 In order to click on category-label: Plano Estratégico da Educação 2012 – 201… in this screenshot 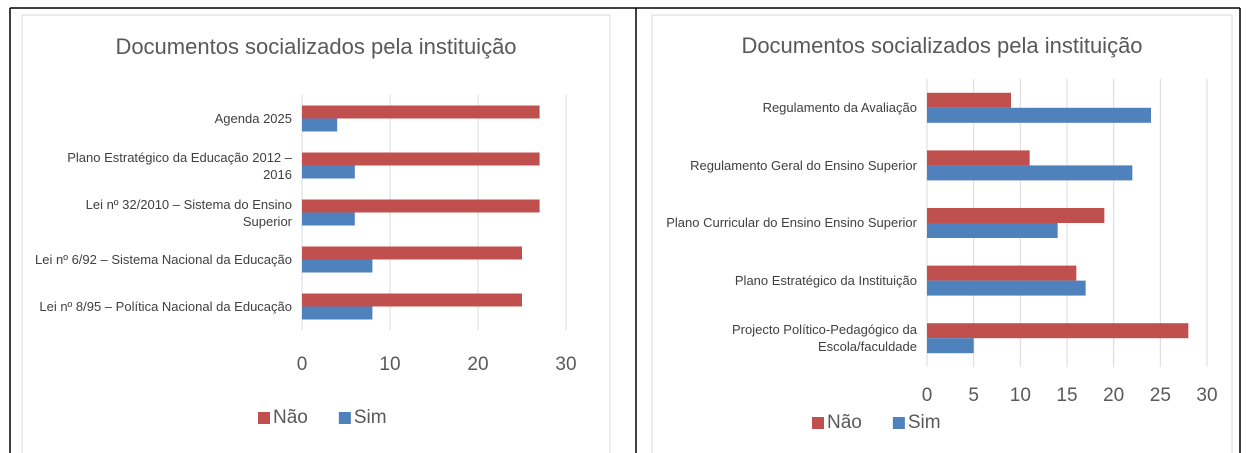, I will do `click(179, 165)`.